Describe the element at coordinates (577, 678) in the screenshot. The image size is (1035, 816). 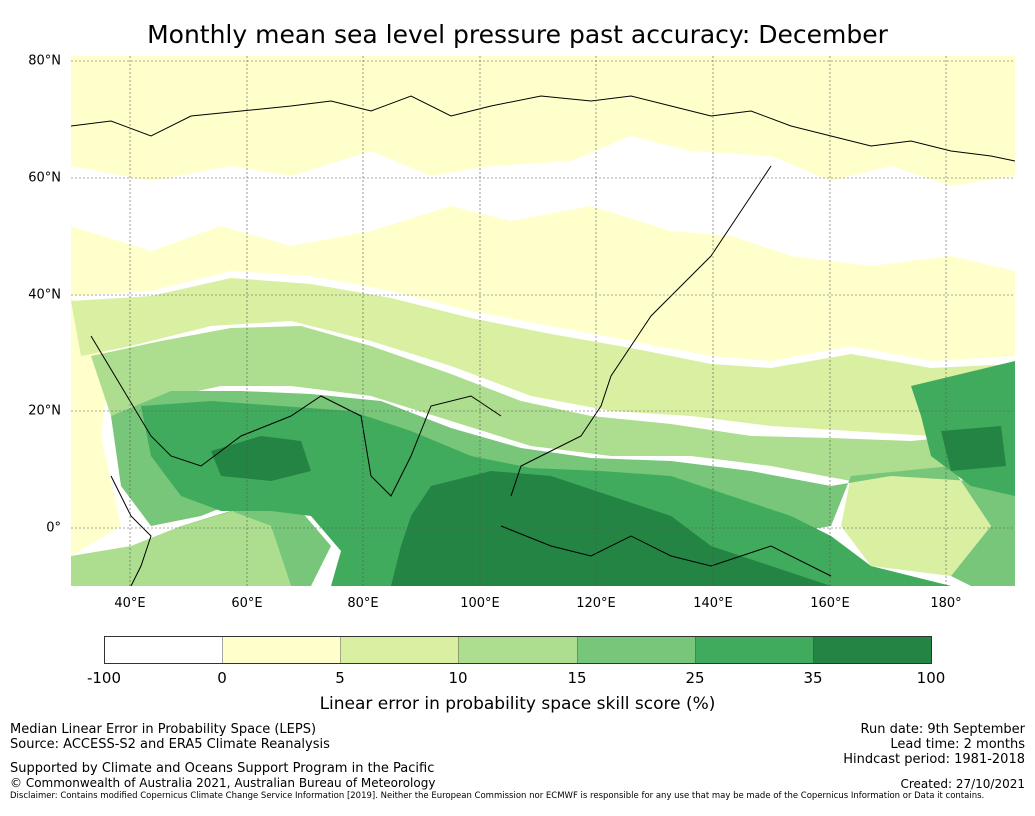
I see `colorbar-tick: 15` at that location.